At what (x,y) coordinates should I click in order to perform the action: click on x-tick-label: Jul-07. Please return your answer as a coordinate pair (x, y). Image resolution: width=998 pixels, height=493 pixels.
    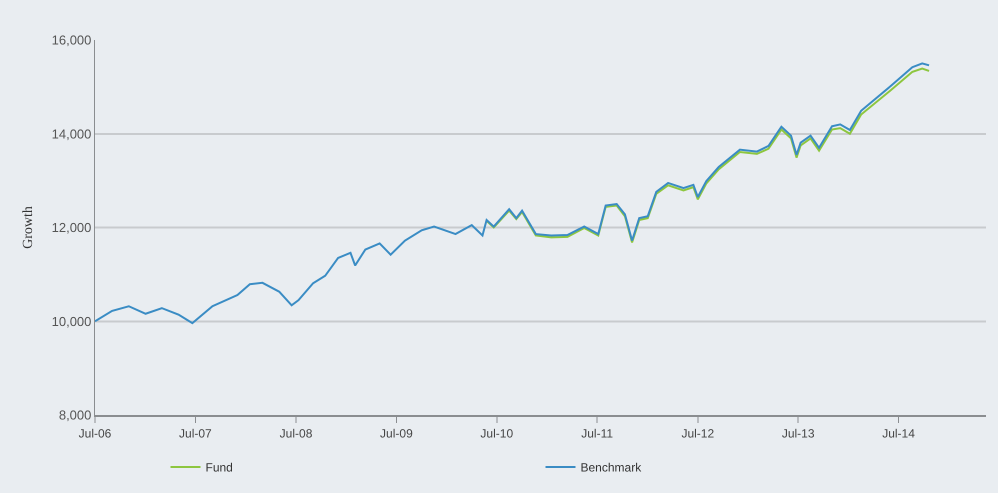
    Looking at the image, I should click on (195, 433).